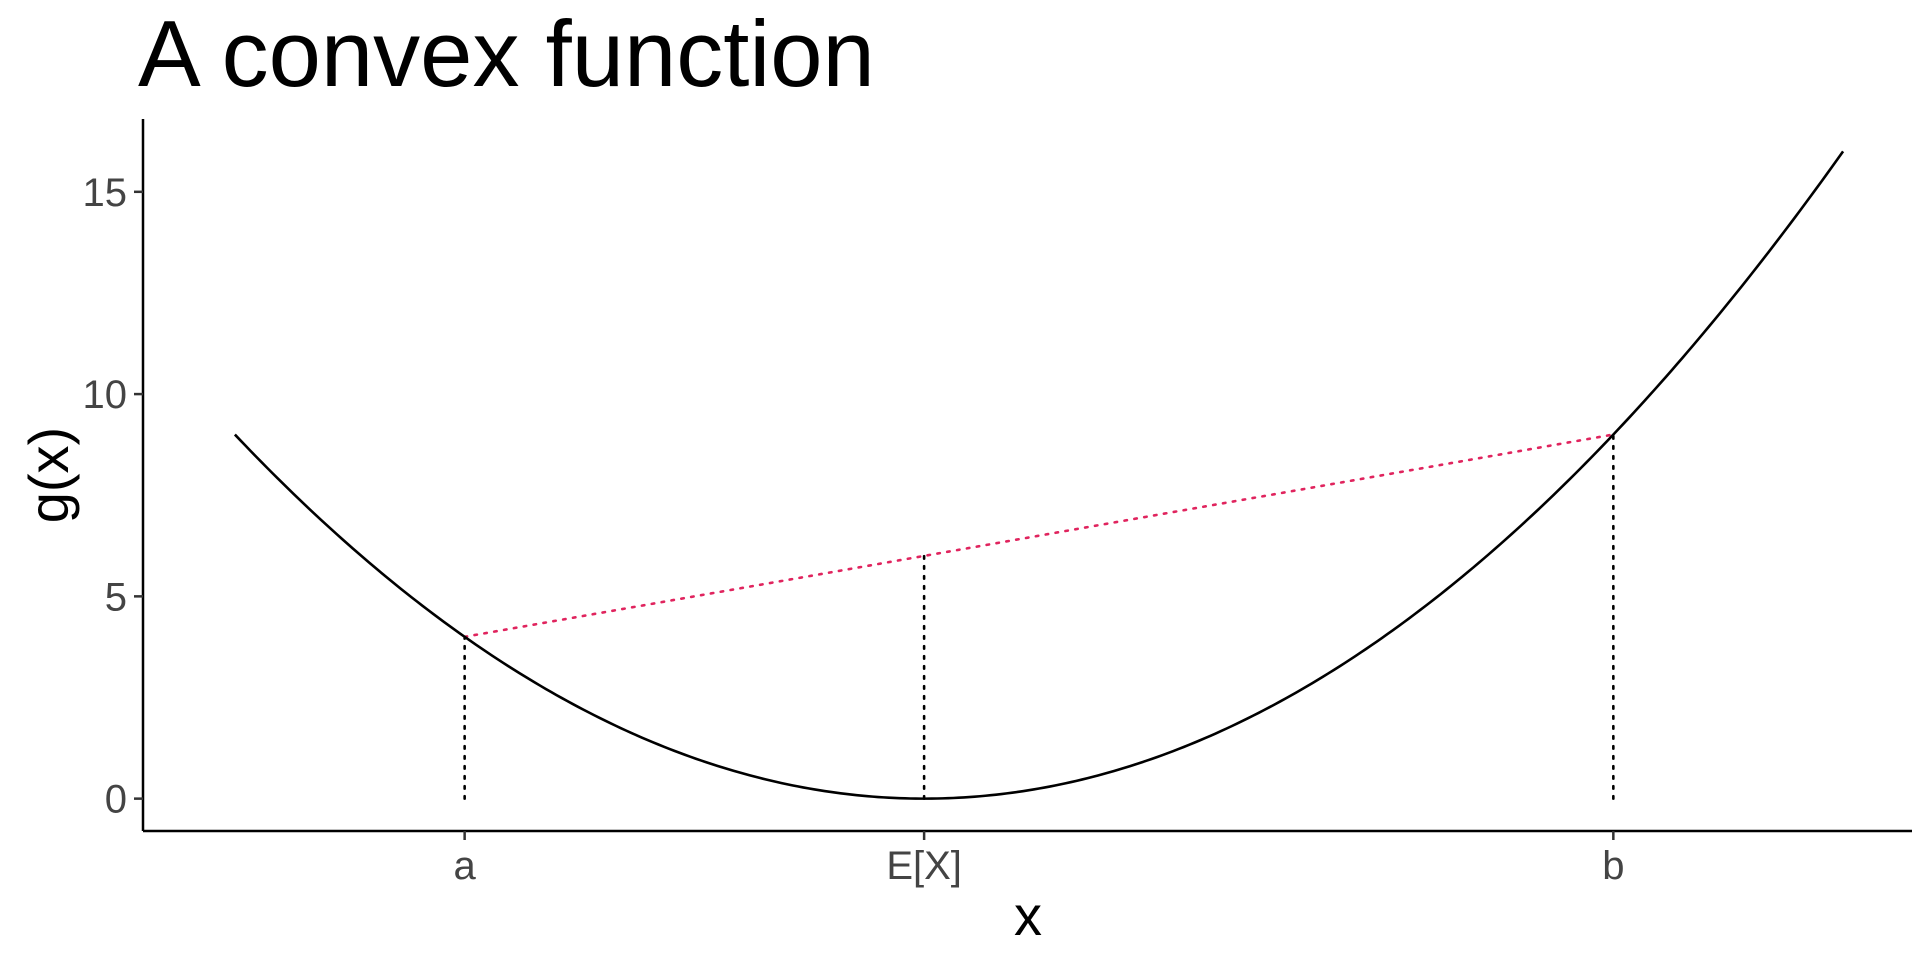 This screenshot has height=960, width=1920. I want to click on y-axis-title: g(x), so click(48, 475).